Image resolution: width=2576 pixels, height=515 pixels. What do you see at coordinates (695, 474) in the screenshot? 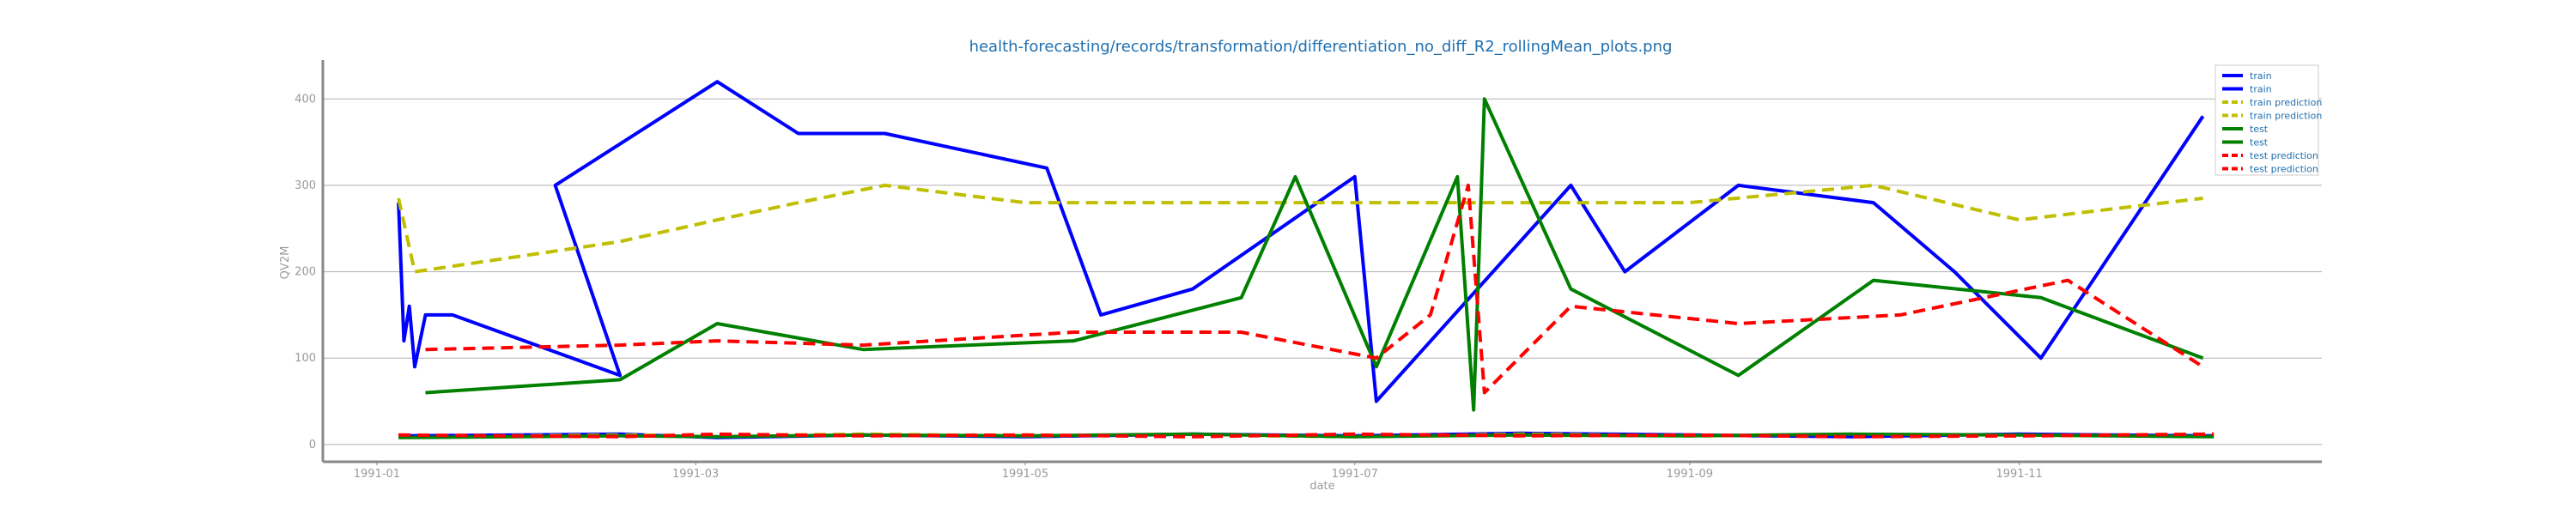
I see `x-tick-label: 1991-03` at bounding box center [695, 474].